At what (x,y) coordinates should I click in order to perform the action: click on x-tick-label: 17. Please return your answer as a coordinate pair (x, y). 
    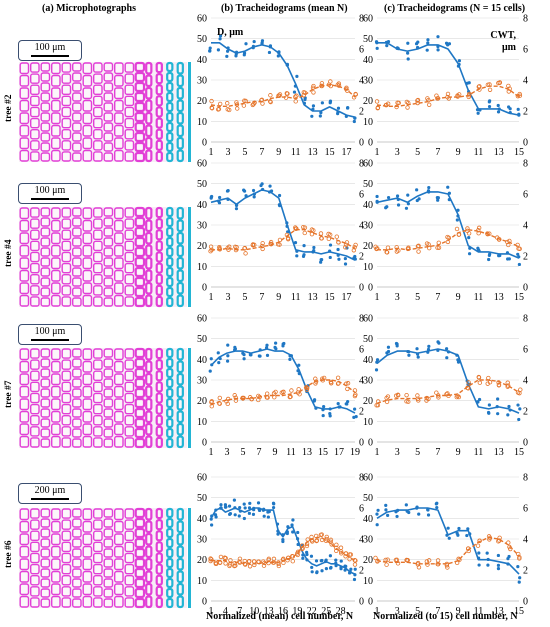
    Looking at the image, I should click on (347, 152).